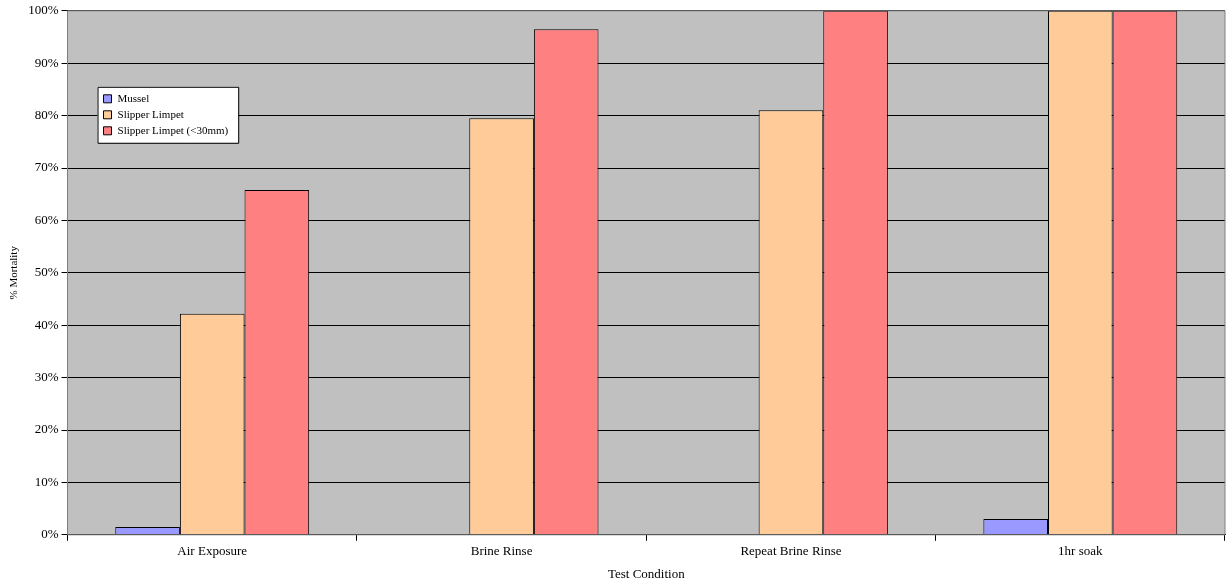 The height and width of the screenshot is (588, 1227). Describe the element at coordinates (791, 551) in the screenshot. I see `x-tick-label: Repeat Brine Rinse` at that location.